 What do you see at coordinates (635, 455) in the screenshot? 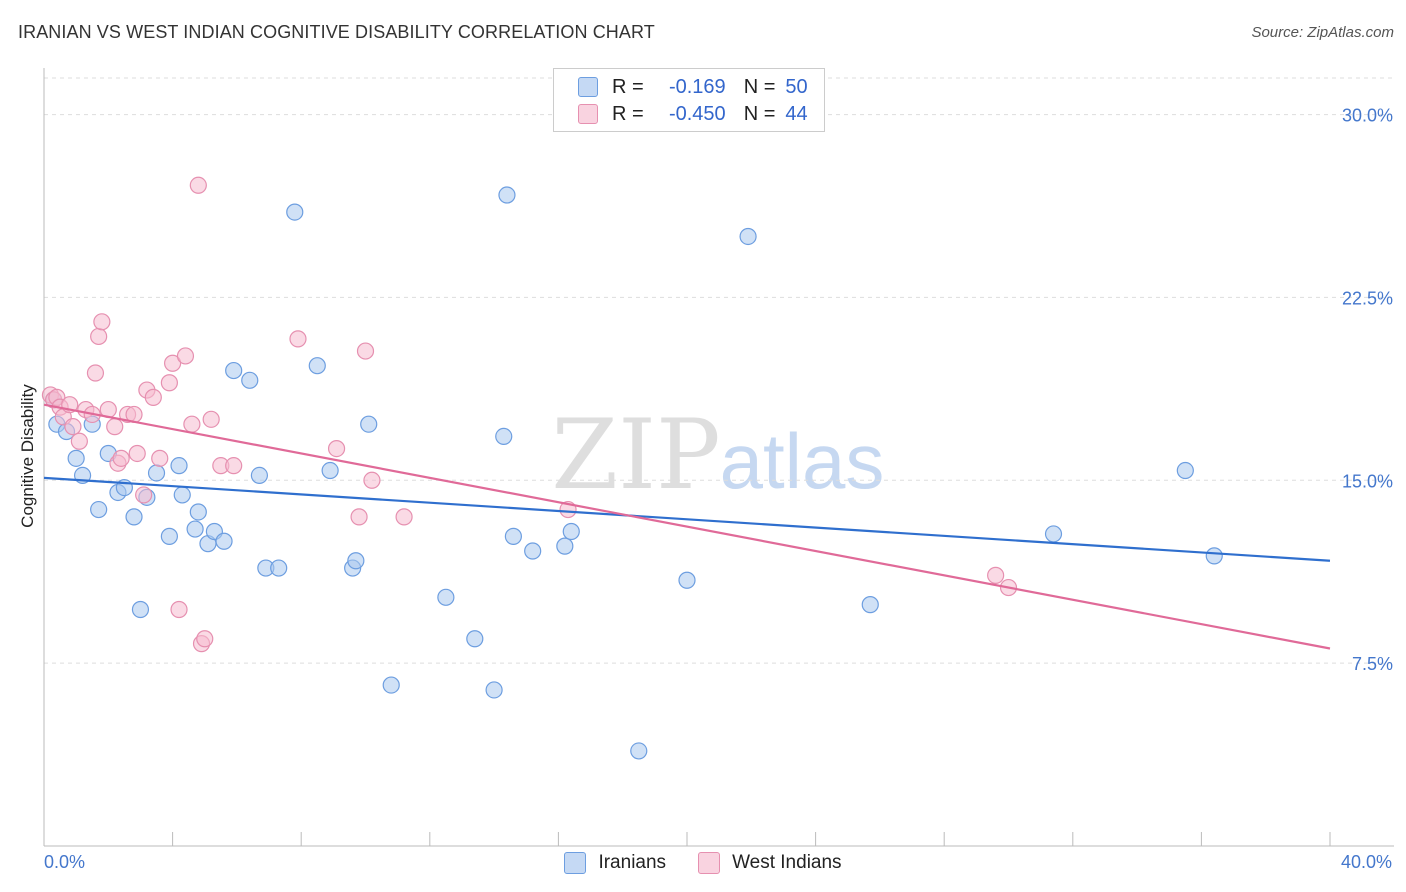
I see `watermark-zip: ZIP` at bounding box center [635, 455].